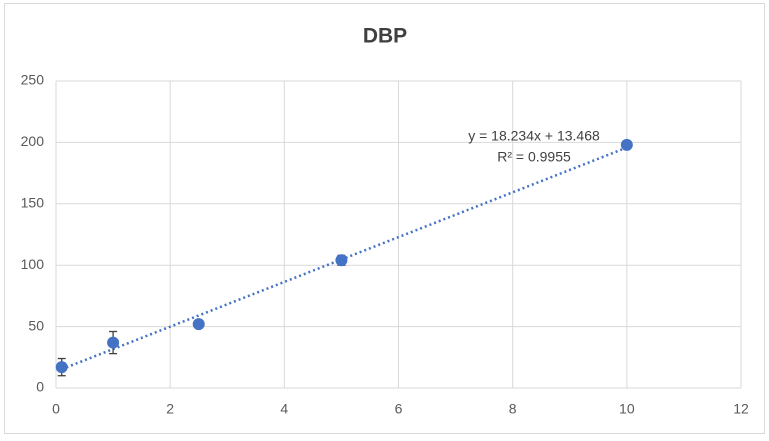  Describe the element at coordinates (40, 387) in the screenshot. I see `y-tick-label: 0` at that location.